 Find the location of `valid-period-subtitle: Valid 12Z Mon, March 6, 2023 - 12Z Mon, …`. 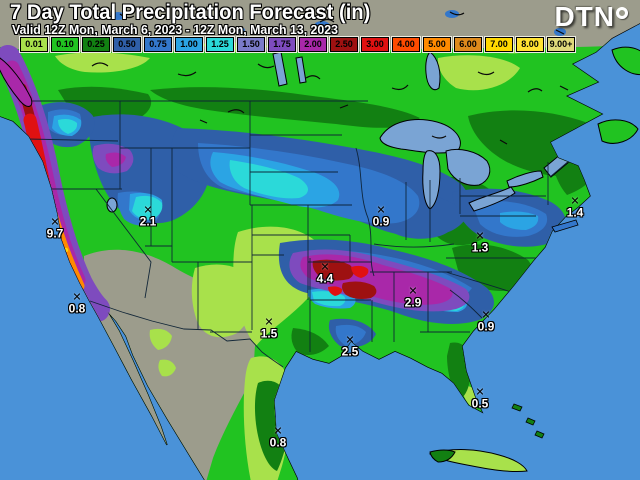

valid-period-subtitle: Valid 12Z Mon, March 6, 2023 - 12Z Mon, … is located at coordinates (175, 29).